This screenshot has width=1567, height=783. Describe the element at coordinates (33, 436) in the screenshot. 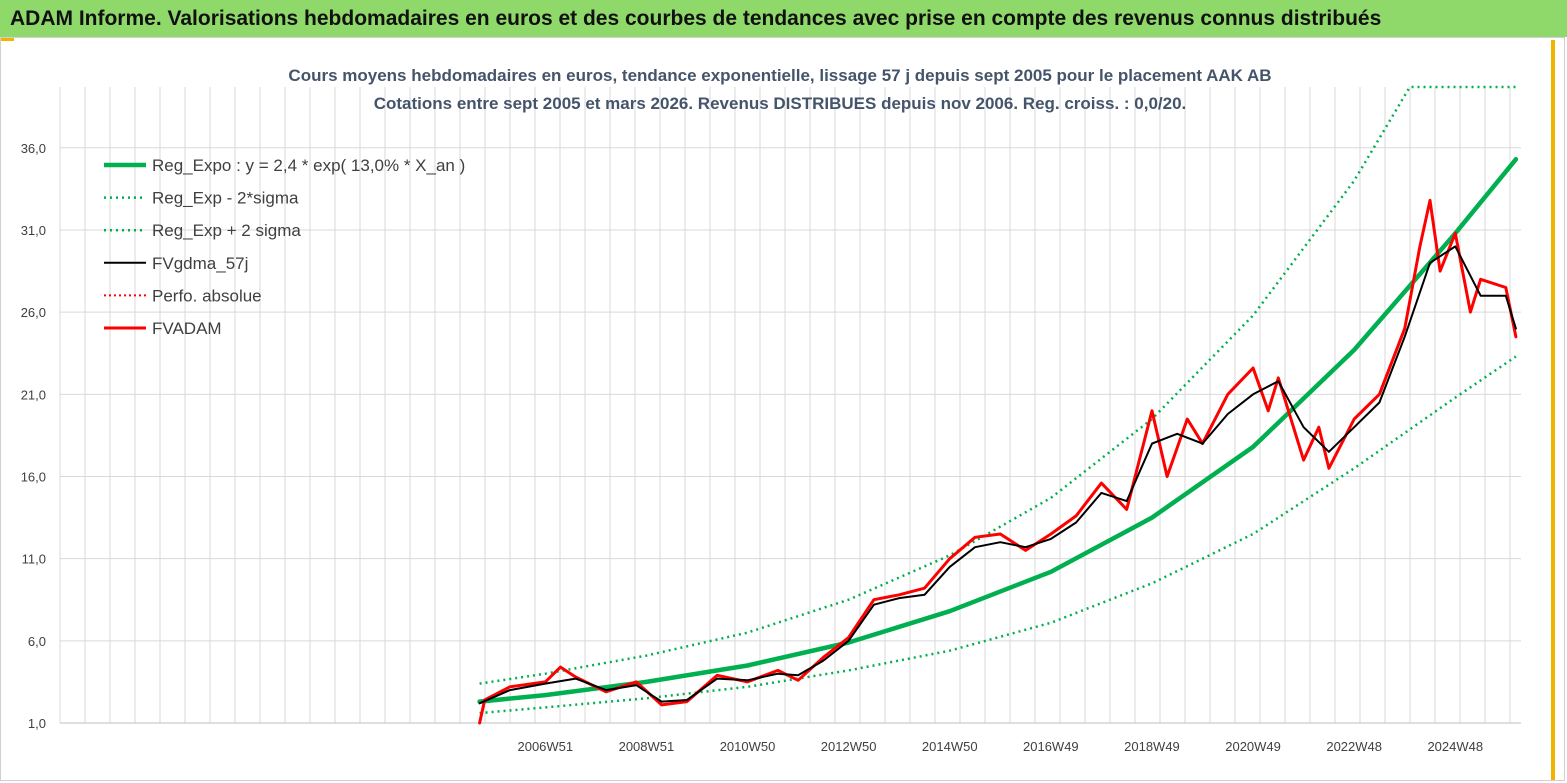

I see `y-axis-ticks: 1,0 6,0 11,0 16,0 21,0 26,0 31,0 36,0` at that location.